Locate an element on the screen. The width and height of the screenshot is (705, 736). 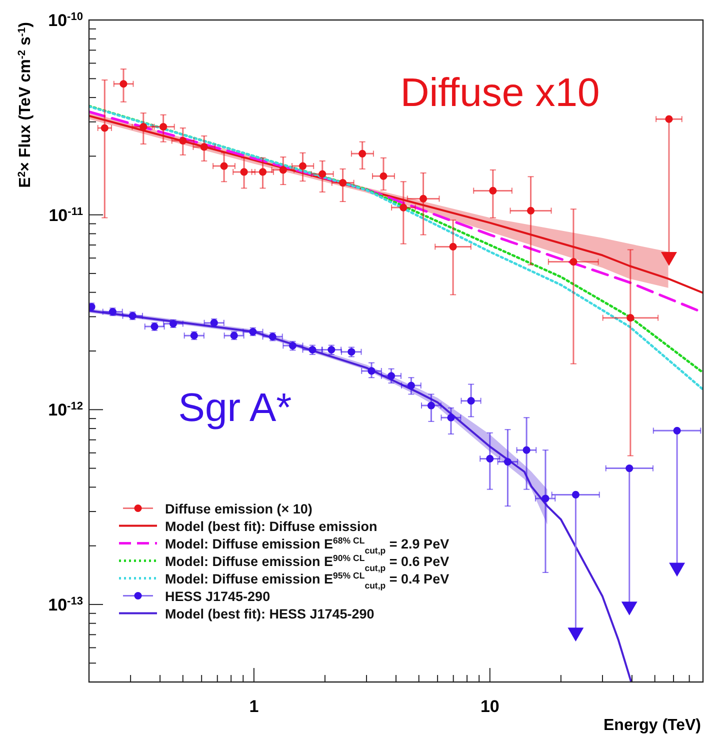
annotation: Diffuse x10 is located at coordinates (500, 92).